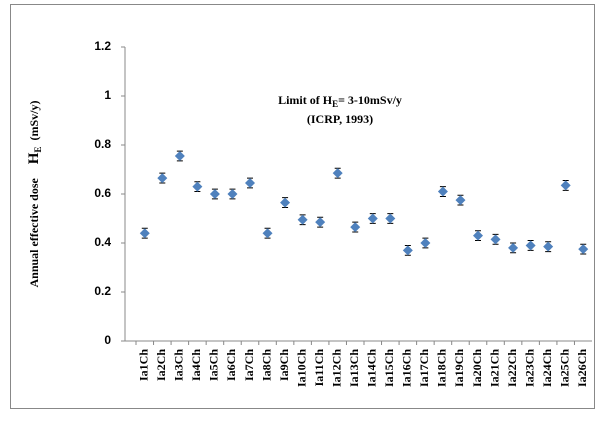 This screenshot has height=421, width=604. Describe the element at coordinates (102, 46) in the screenshot. I see `y-tick-label: 1.2` at that location.